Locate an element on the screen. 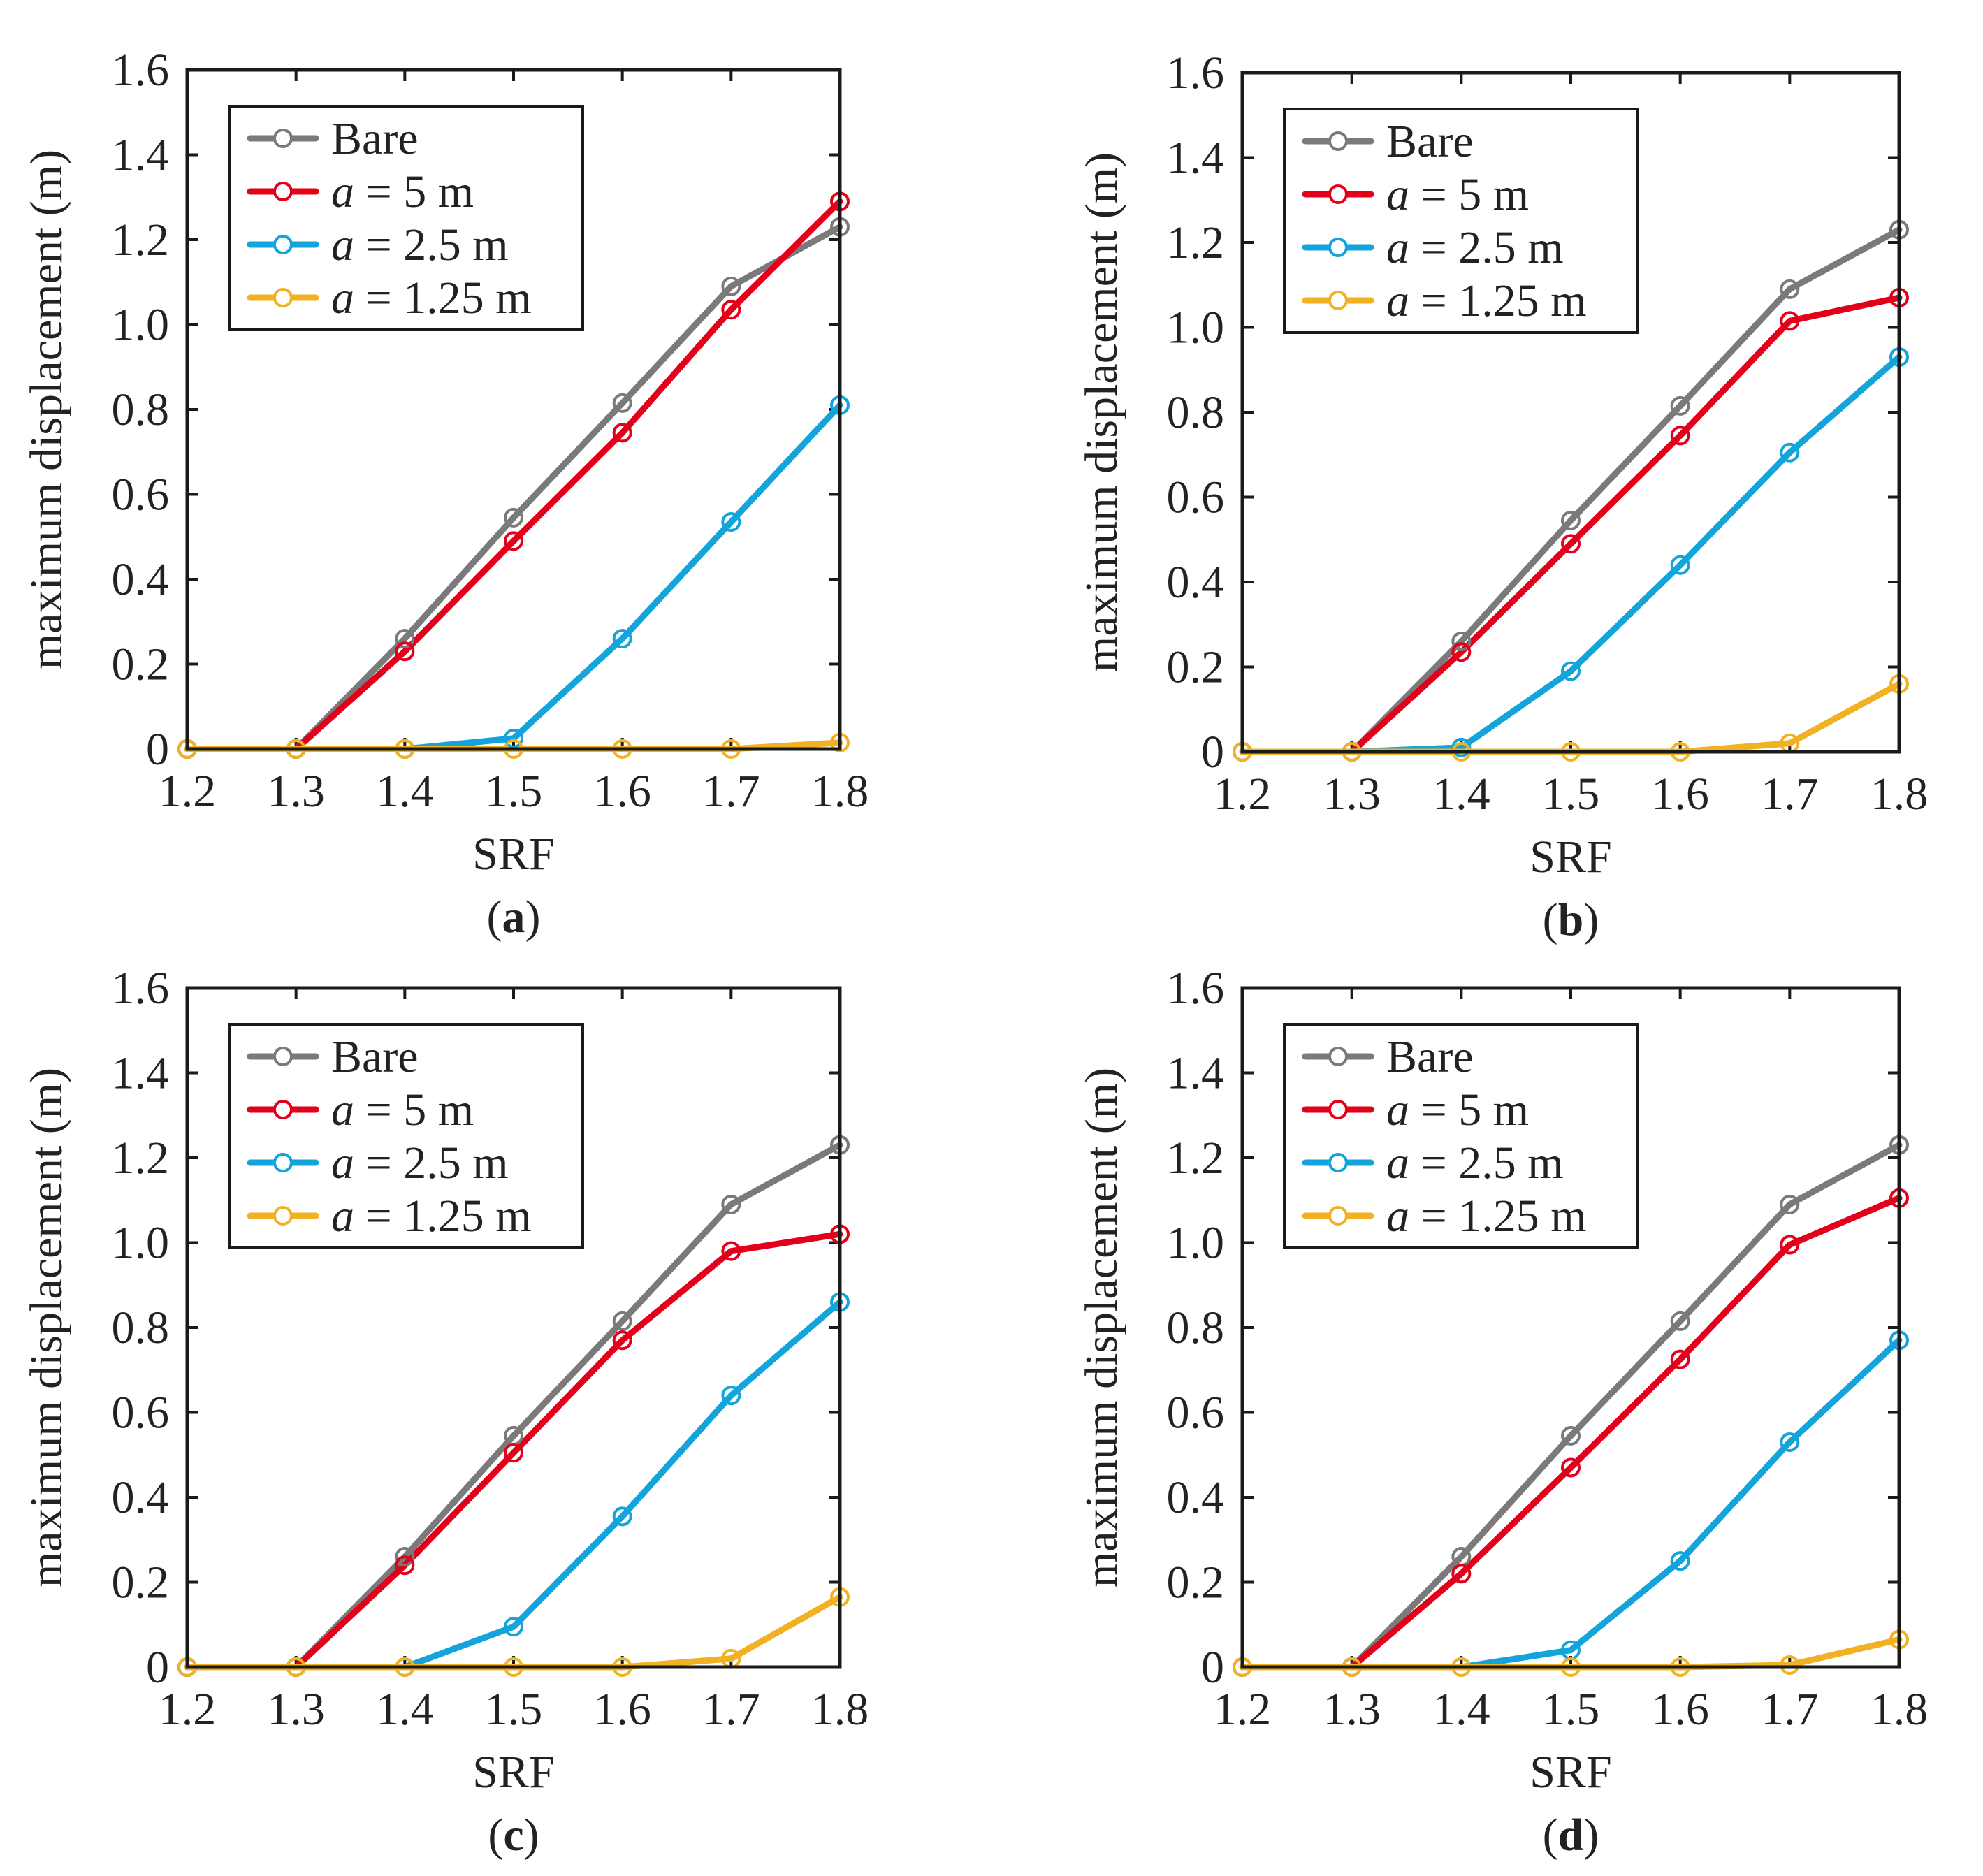  panel-label: (b) is located at coordinates (1571, 919).